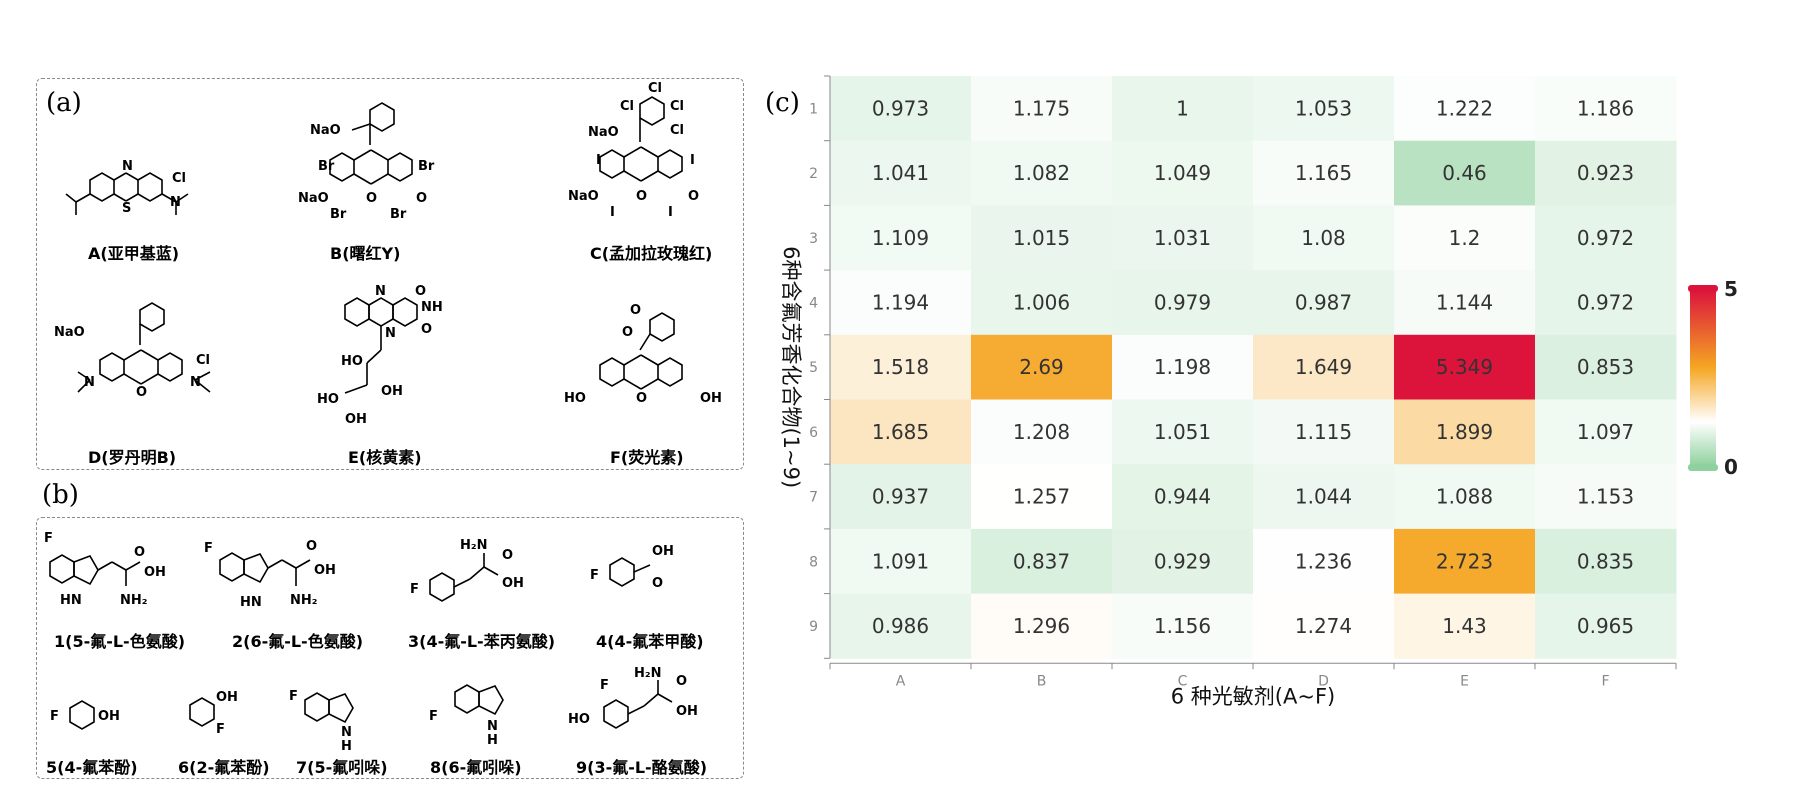 The height and width of the screenshot is (792, 1820). What do you see at coordinates (1042, 681) in the screenshot?
I see `x-tick-label: B` at bounding box center [1042, 681].